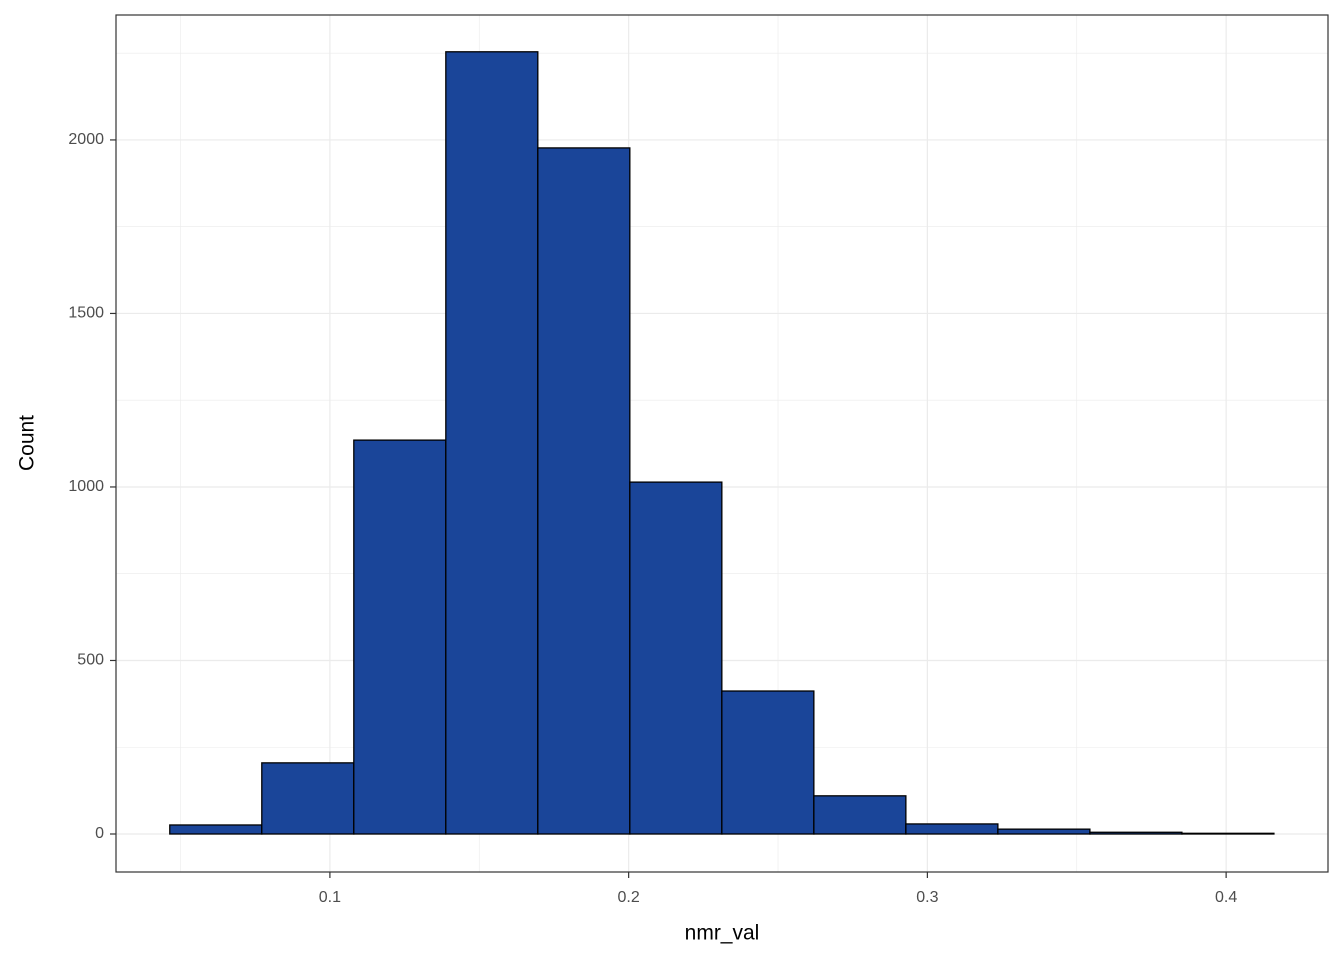  What do you see at coordinates (86, 486) in the screenshot?
I see `y-tick-label: 1000` at bounding box center [86, 486].